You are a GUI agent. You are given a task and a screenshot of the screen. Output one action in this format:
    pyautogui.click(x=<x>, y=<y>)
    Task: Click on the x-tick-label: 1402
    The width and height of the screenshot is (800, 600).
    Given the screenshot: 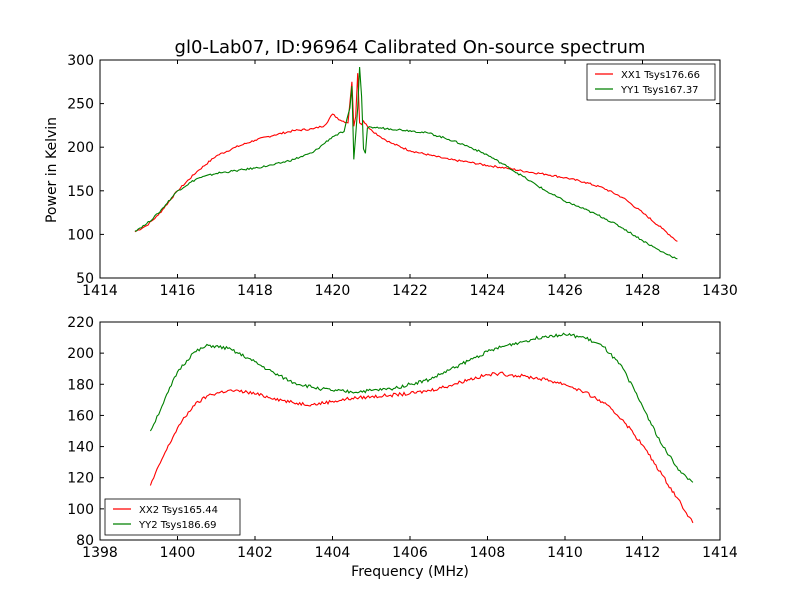 What is the action you would take?
    pyautogui.click(x=255, y=553)
    